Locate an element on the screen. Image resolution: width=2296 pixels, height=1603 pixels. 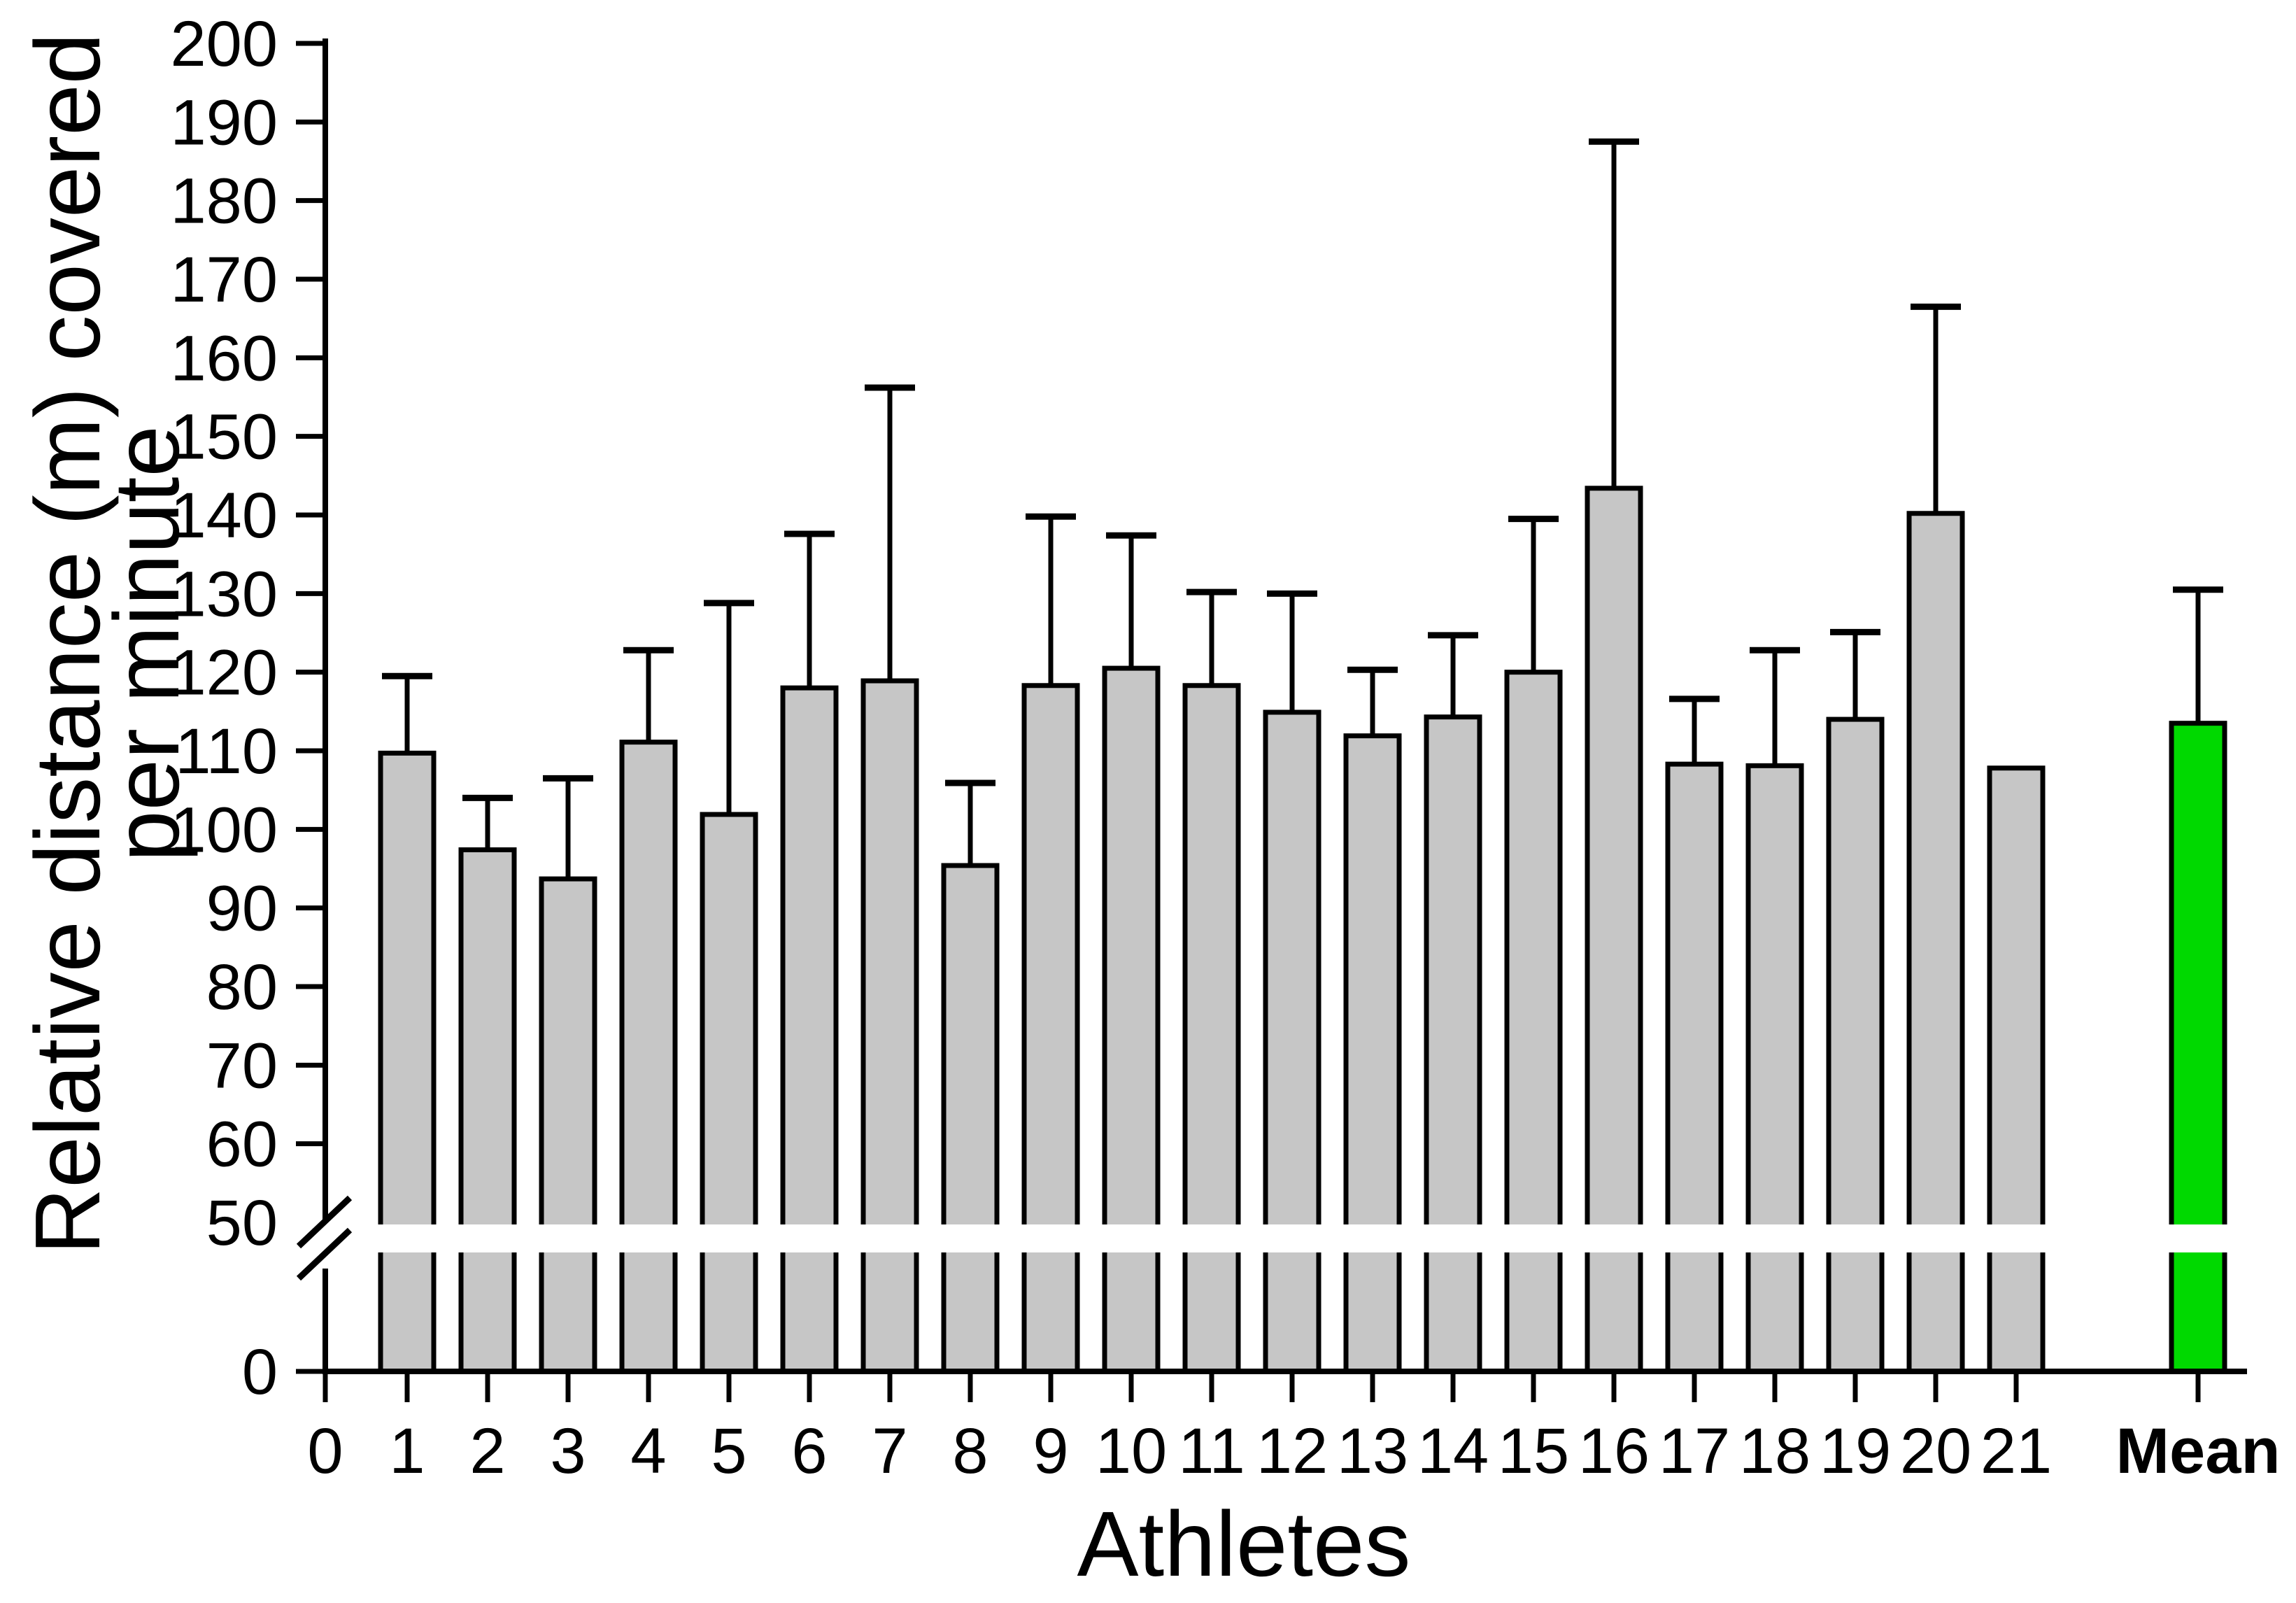
y-tick-label-0: 0 is located at coordinates (260, 1372).